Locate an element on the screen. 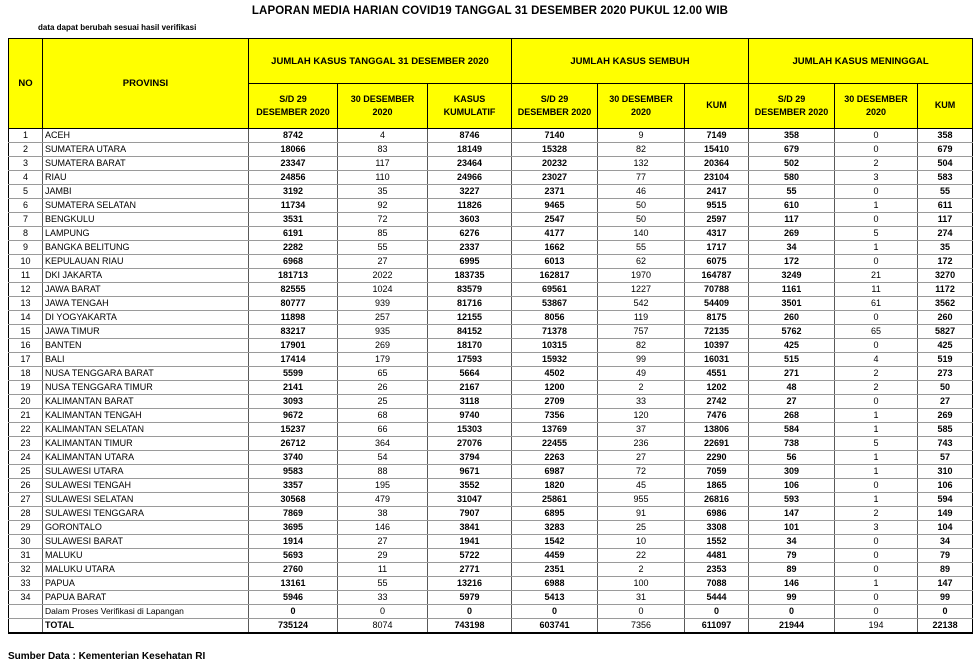 Image resolution: width=980 pixels, height=669 pixels. table-row: 5 JAMBI 3192 35 3227 2371 46 2417 55 0 55 is located at coordinates (491, 191).